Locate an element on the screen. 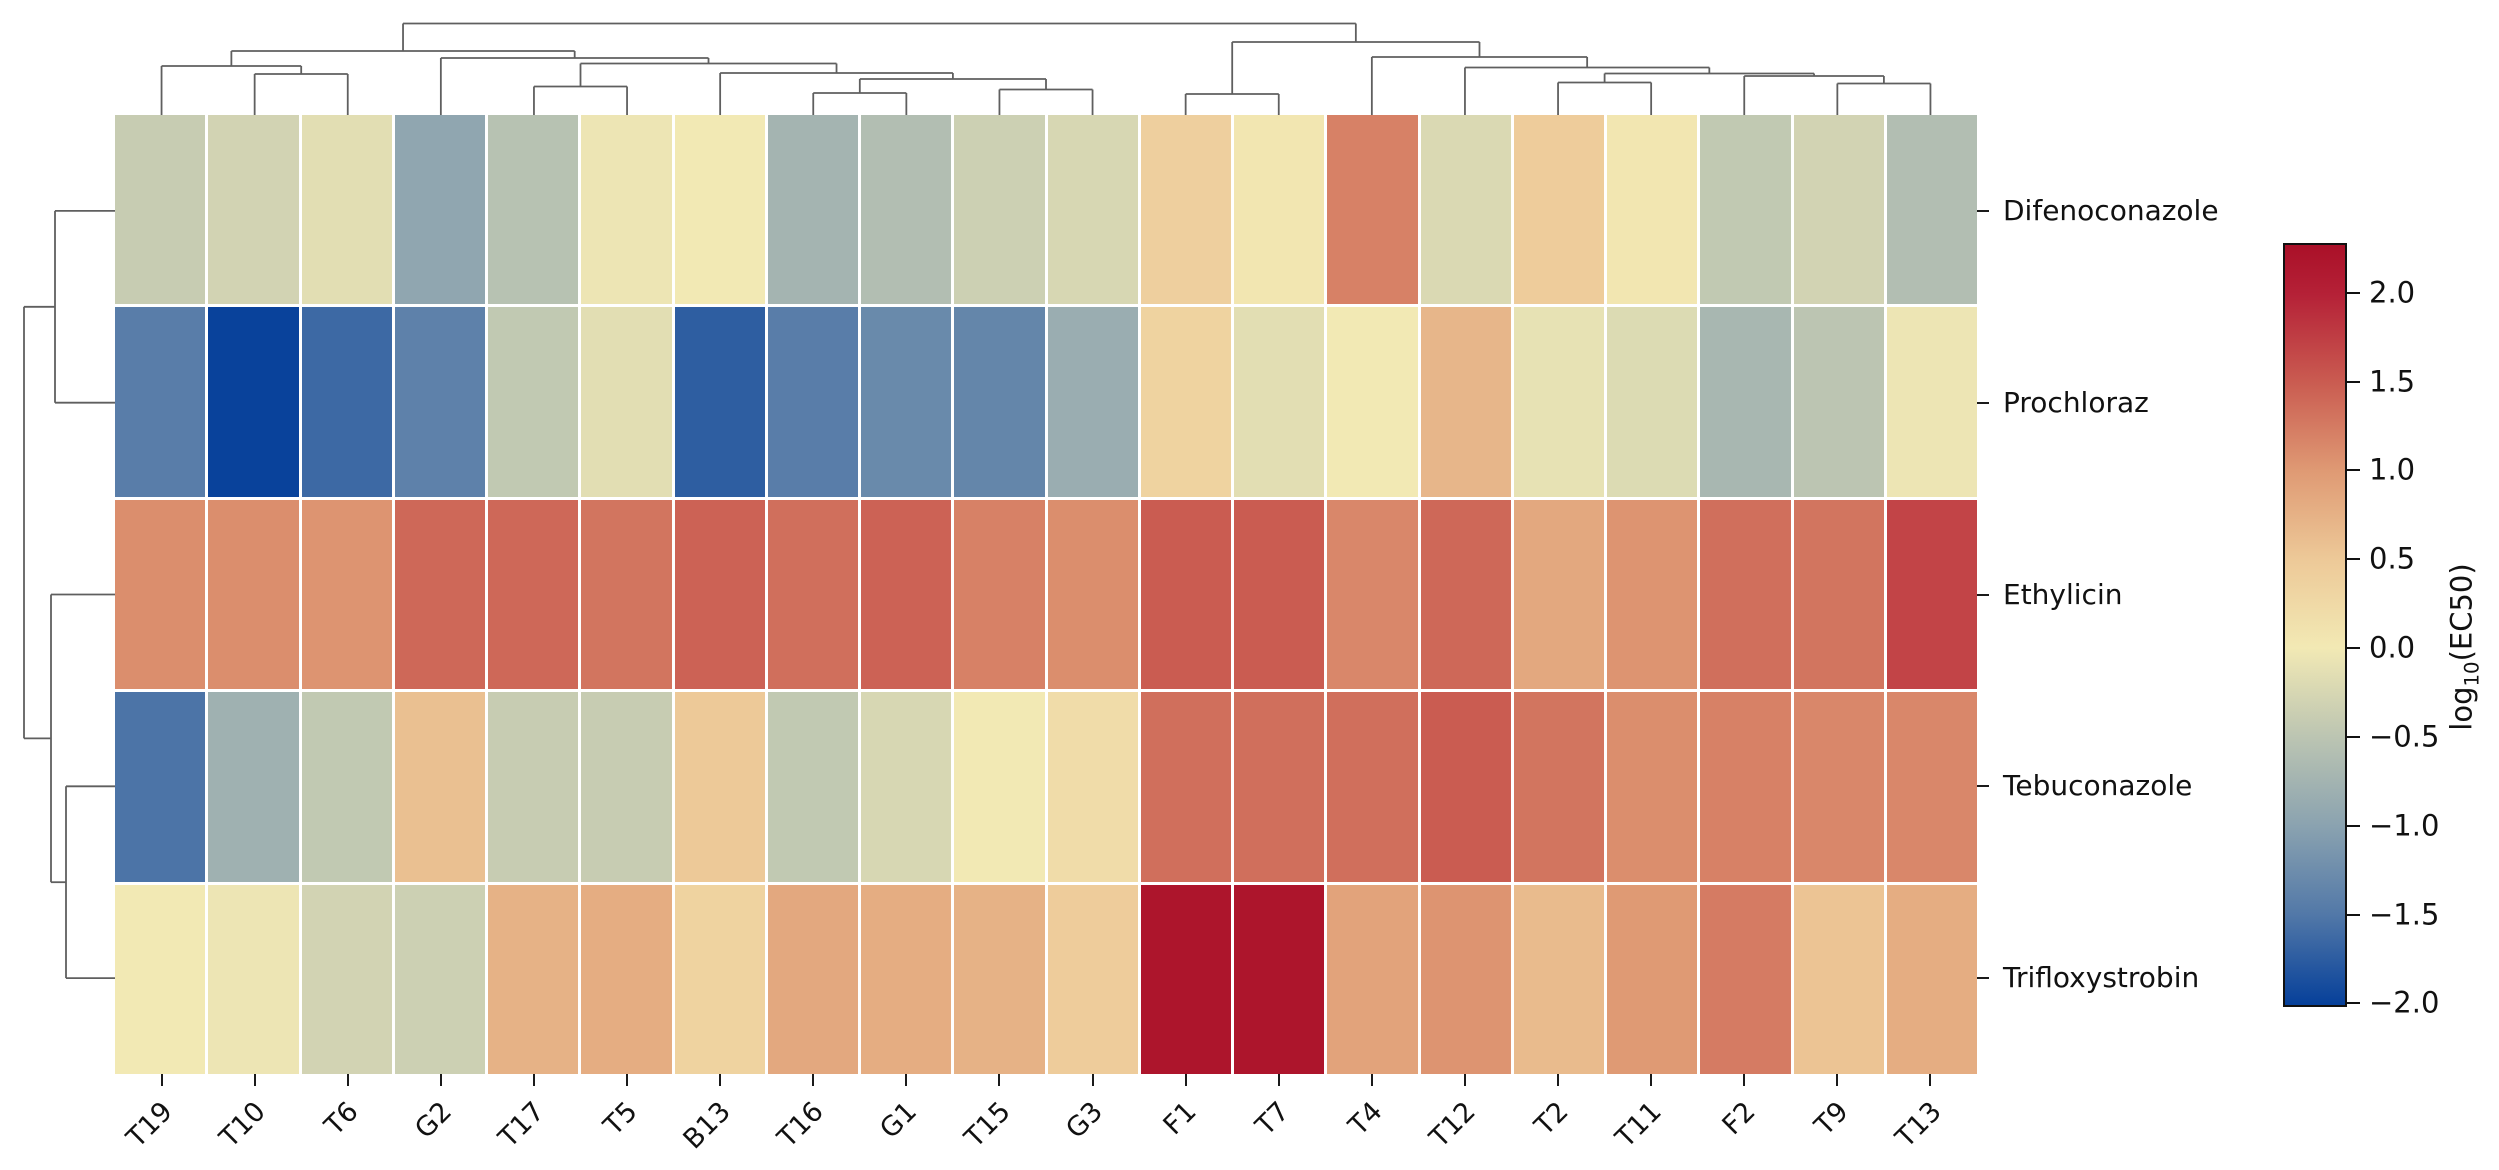 This screenshot has height=1170, width=2499. x-axis-label: T7 is located at coordinates (1272, 1119).